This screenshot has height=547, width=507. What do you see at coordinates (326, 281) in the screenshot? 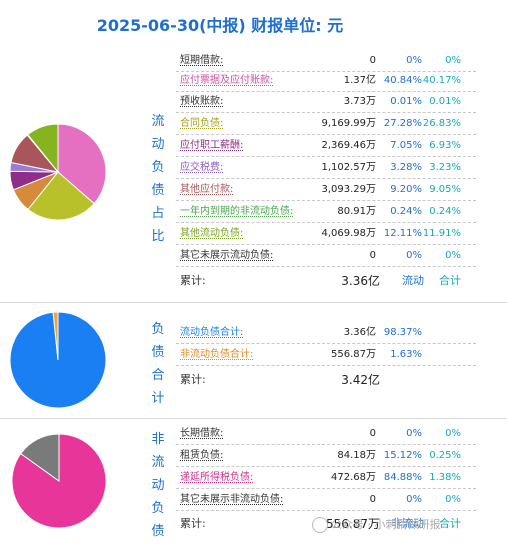
I see `total-row: 累计: 3.36亿 流动 合计` at bounding box center [326, 281].